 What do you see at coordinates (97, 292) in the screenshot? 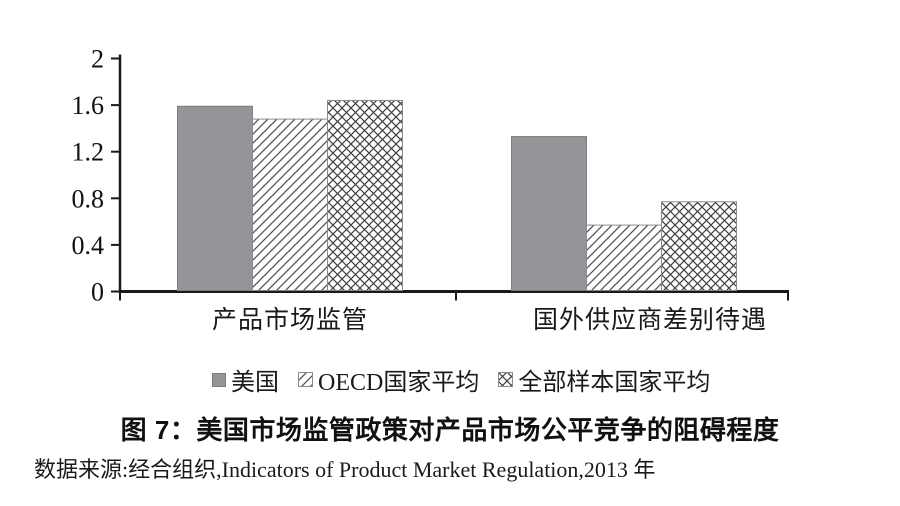
I see `y-tick-label: 0` at bounding box center [97, 292].